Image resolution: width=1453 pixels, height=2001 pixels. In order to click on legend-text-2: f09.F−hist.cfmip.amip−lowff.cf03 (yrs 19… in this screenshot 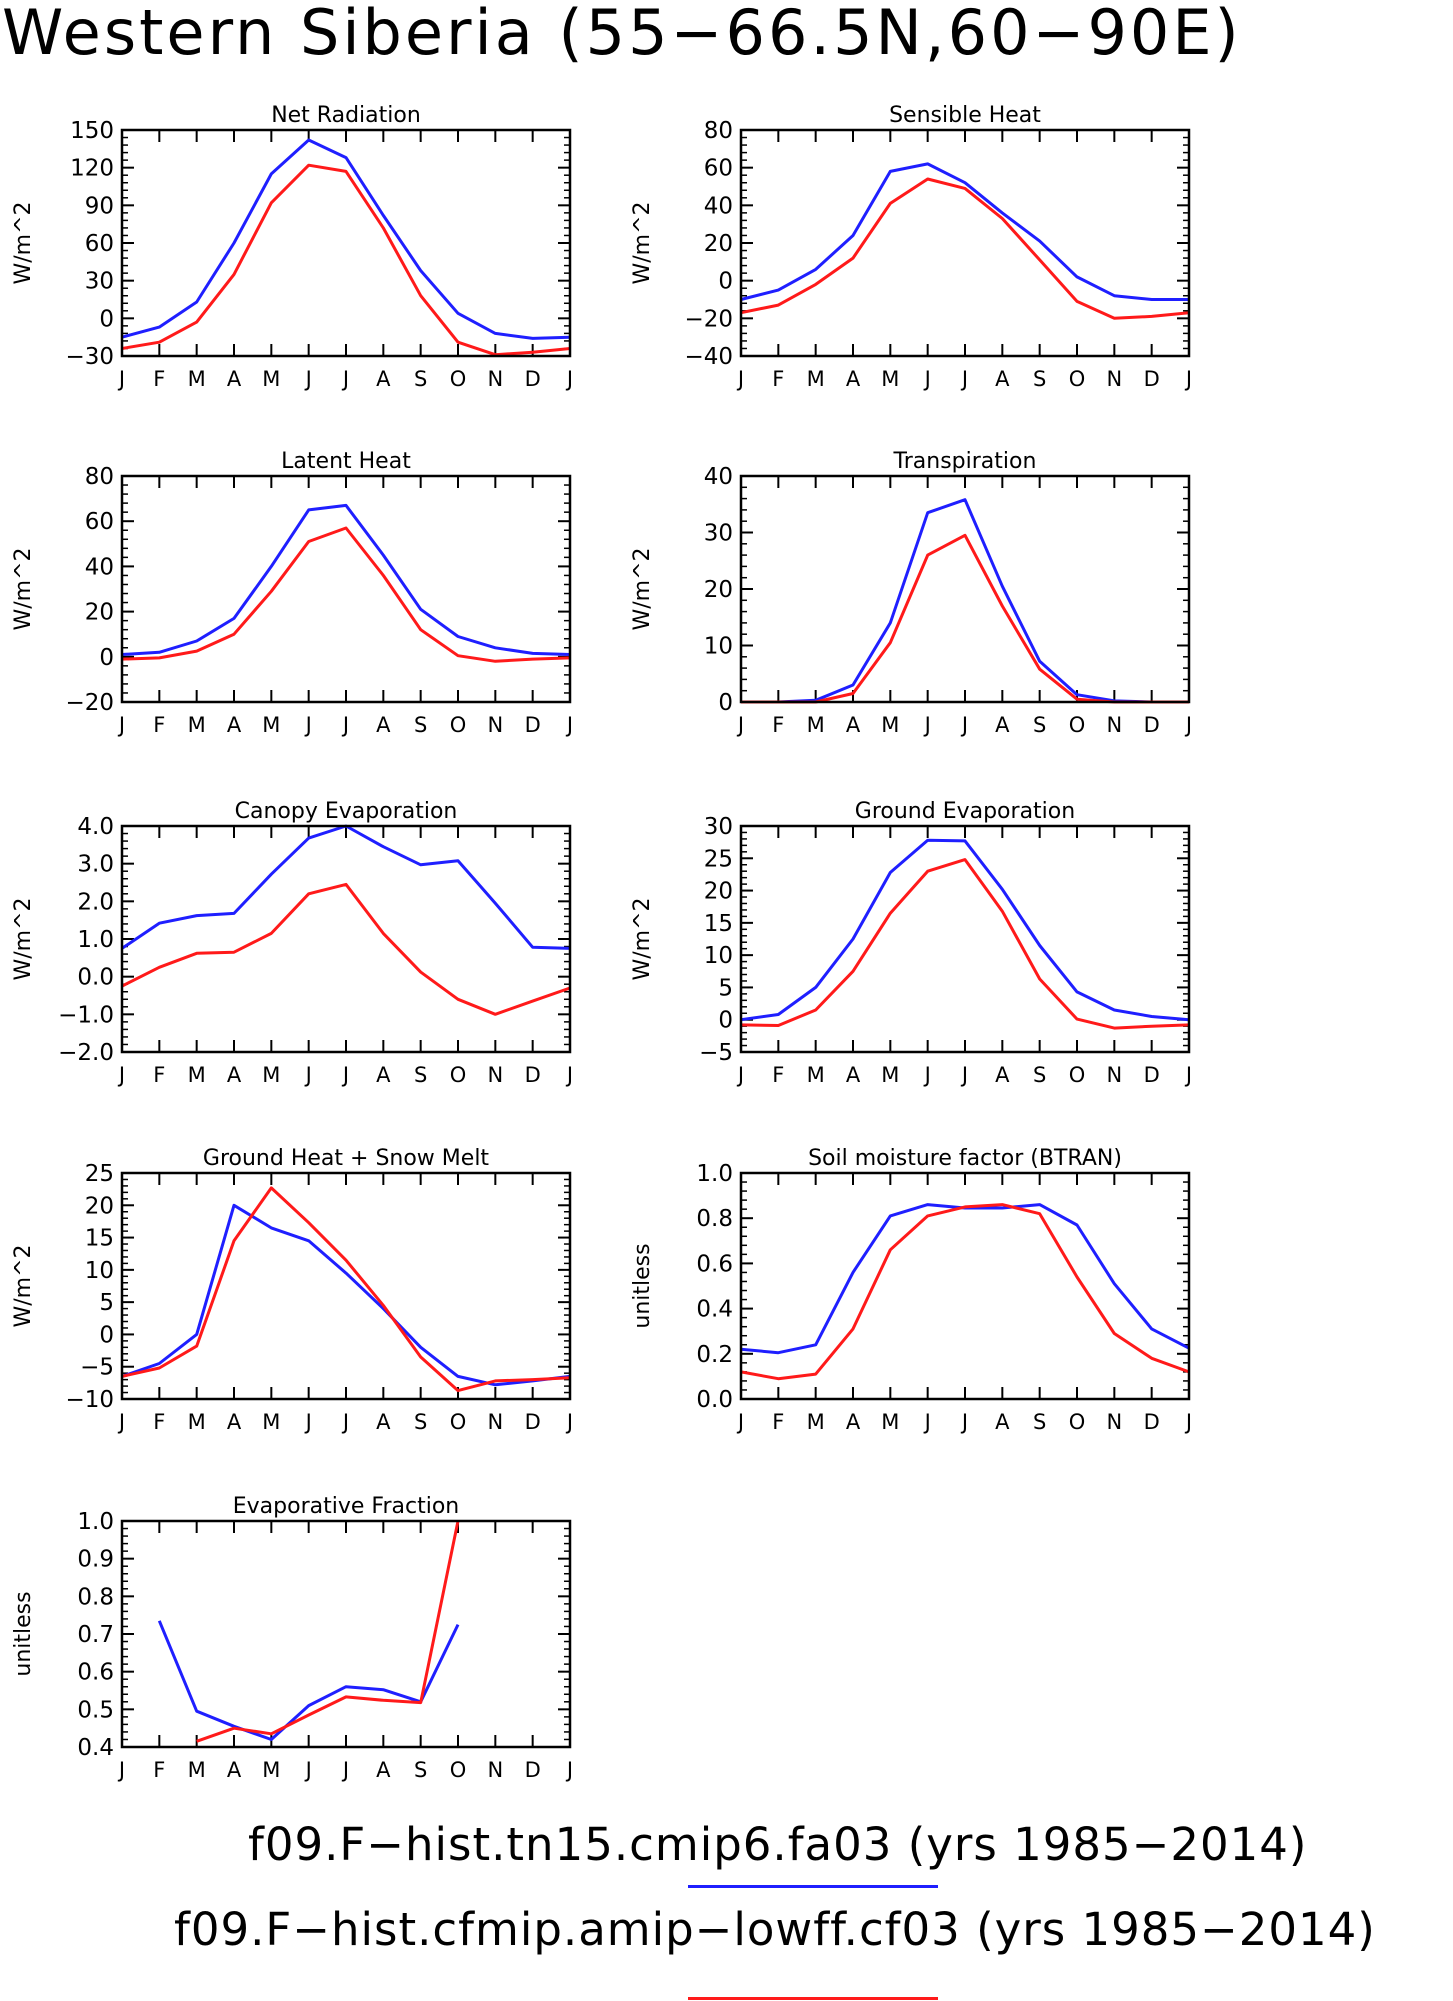, I will do `click(775, 1929)`.